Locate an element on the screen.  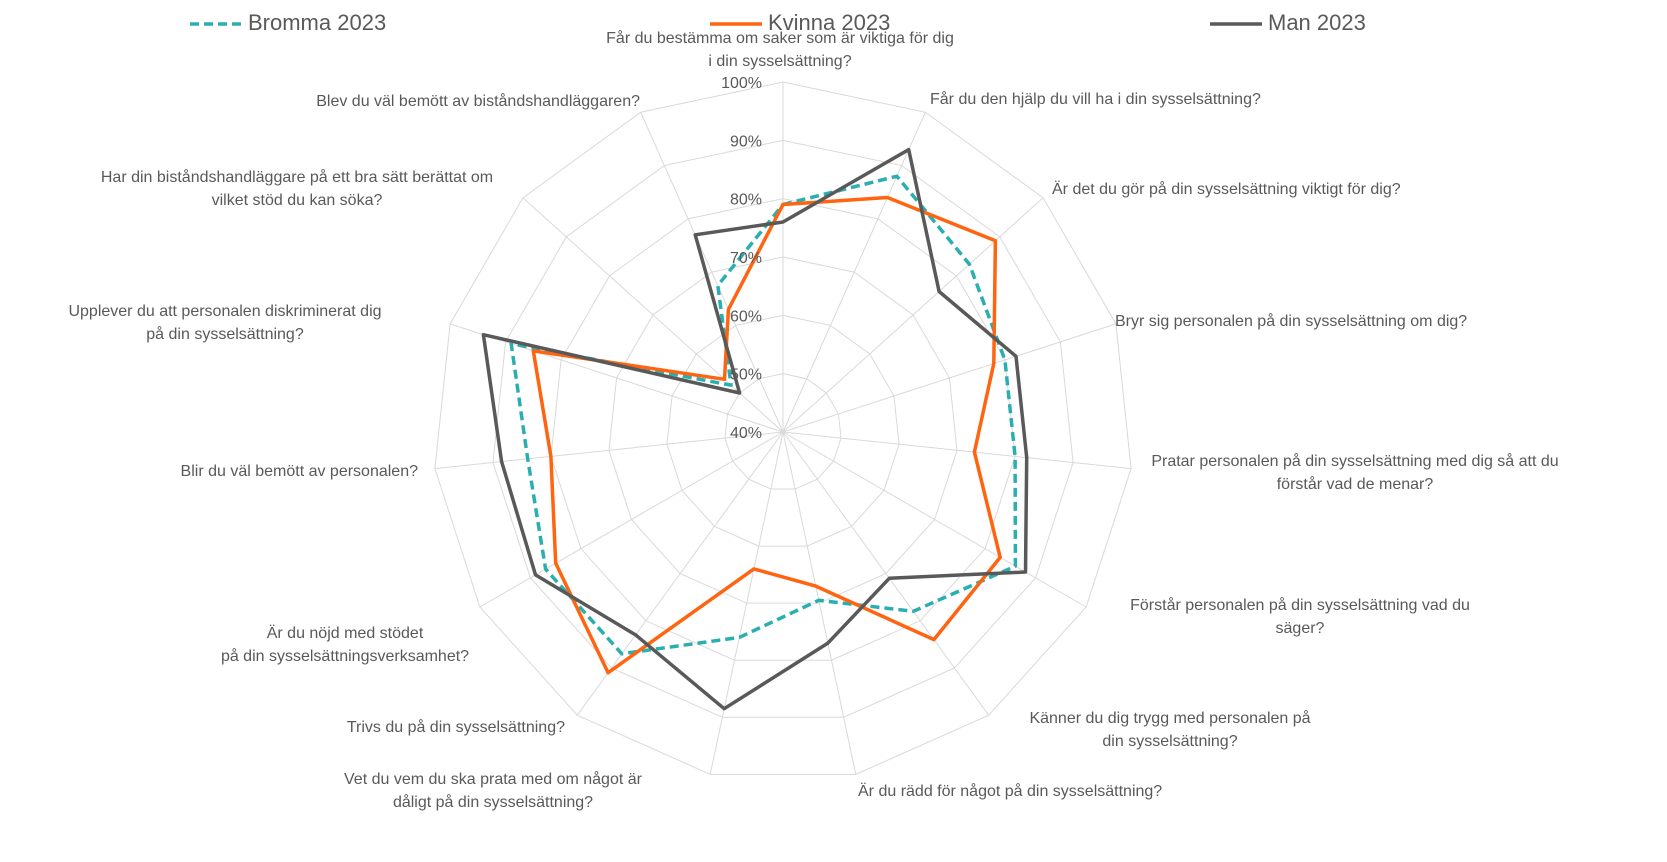
r-tick-label: 50% is located at coordinates (746, 375).